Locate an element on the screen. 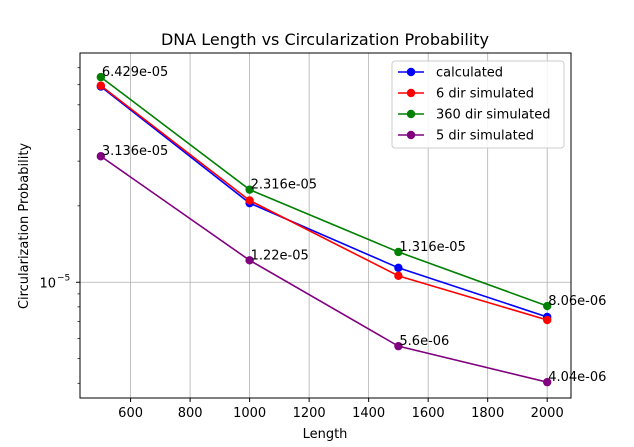 Image resolution: width=634 pixels, height=447 pixels. data-label: 1.22e-05 is located at coordinates (280, 255).